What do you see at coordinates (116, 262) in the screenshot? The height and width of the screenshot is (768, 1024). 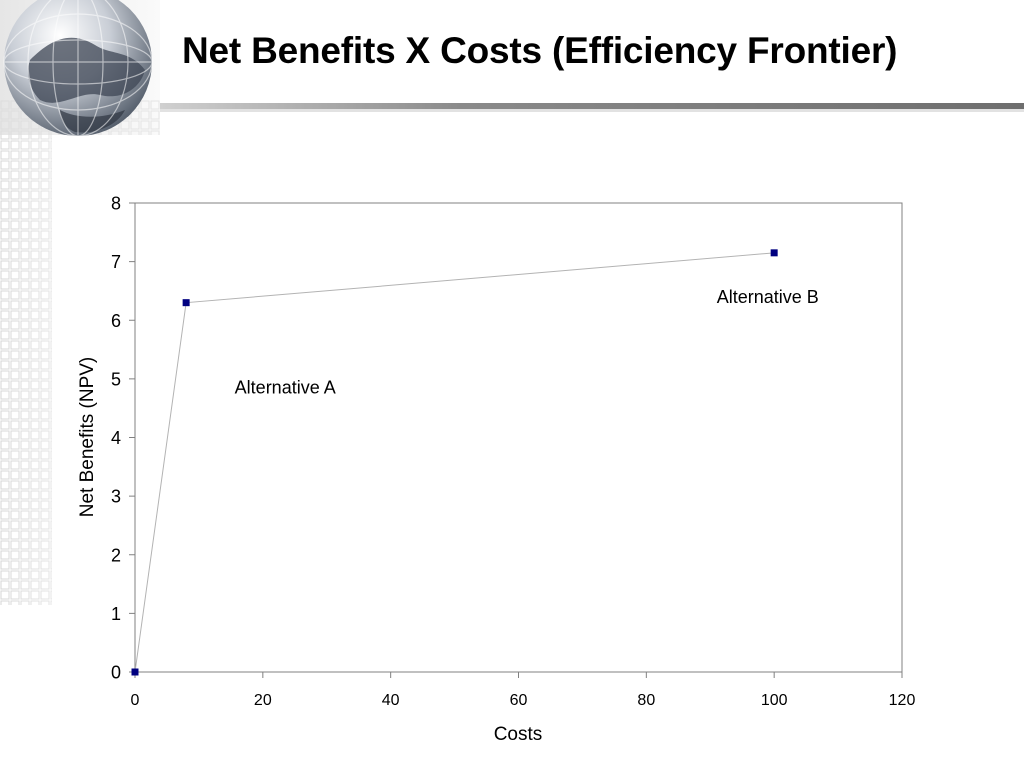 I see `y-tick-label: 7` at bounding box center [116, 262].